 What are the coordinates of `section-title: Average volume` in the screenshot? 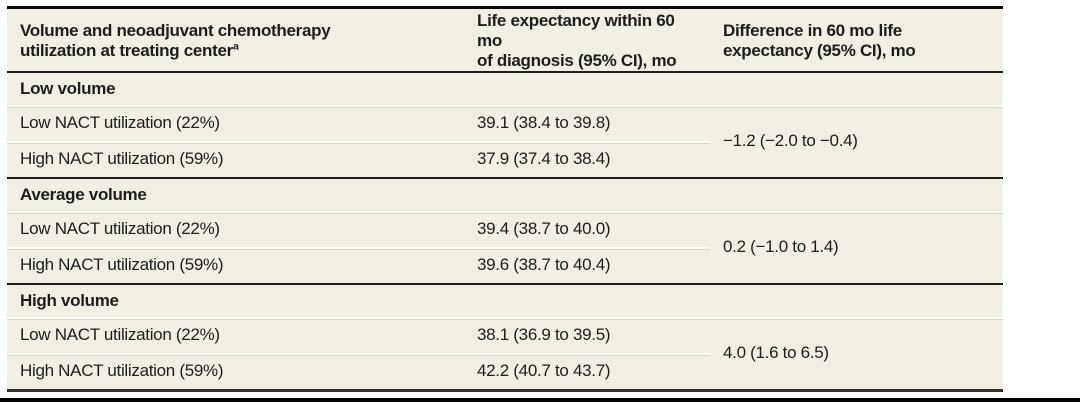 It's located at (505, 194).